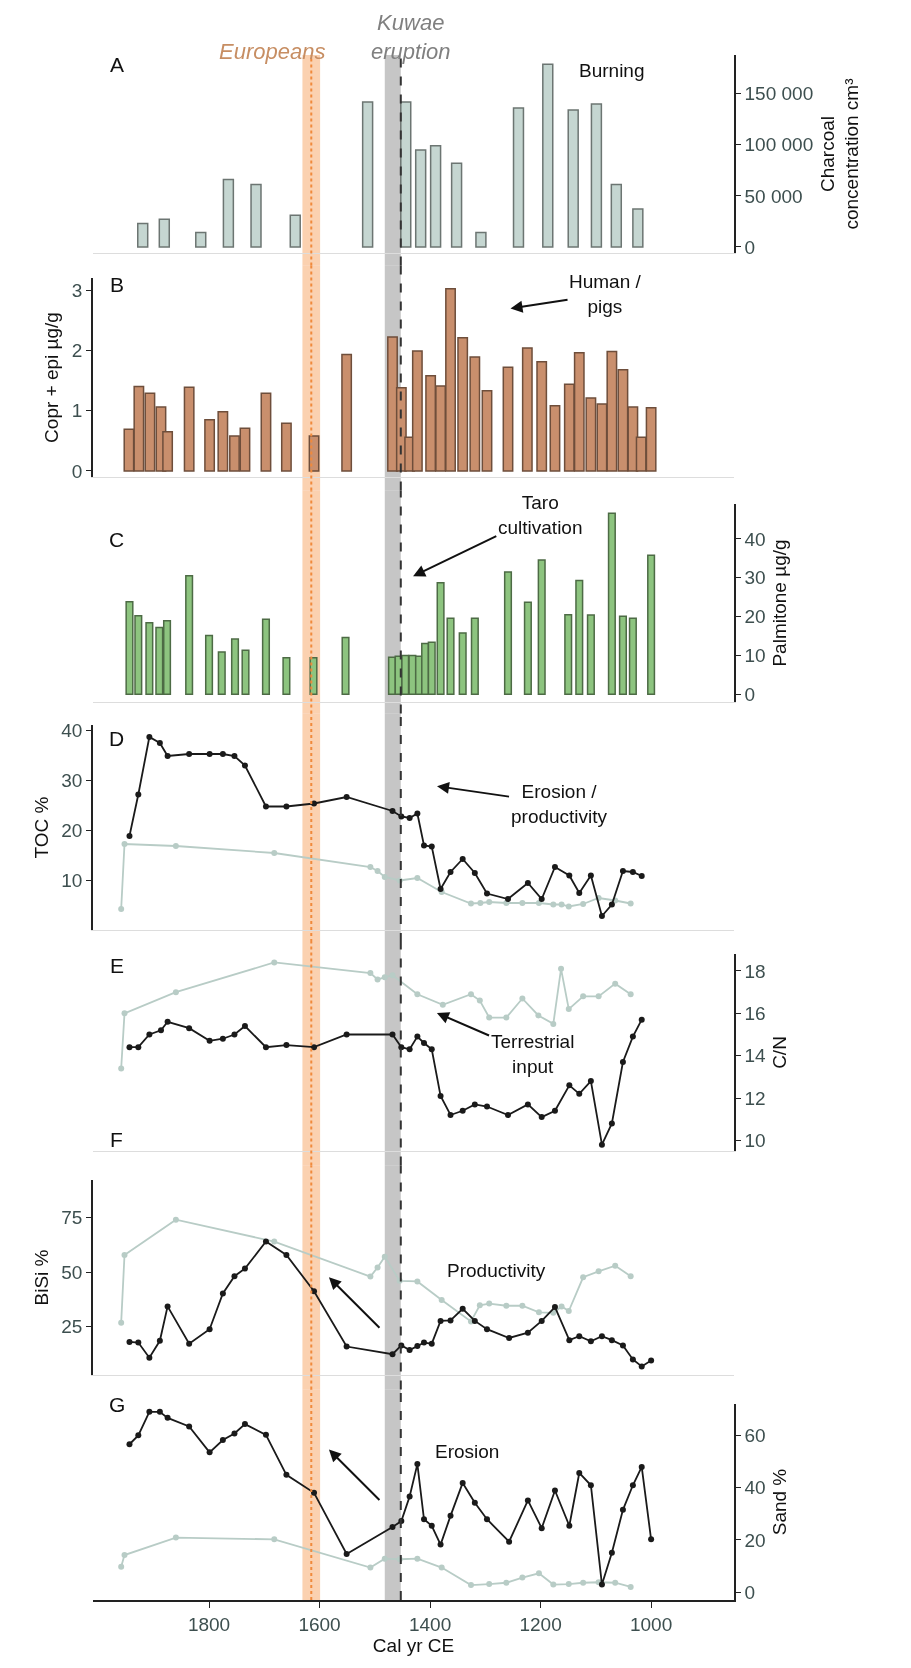 The image size is (911, 1668). I want to click on y-axis-title: Copr + epi µg/g, so click(52, 377).